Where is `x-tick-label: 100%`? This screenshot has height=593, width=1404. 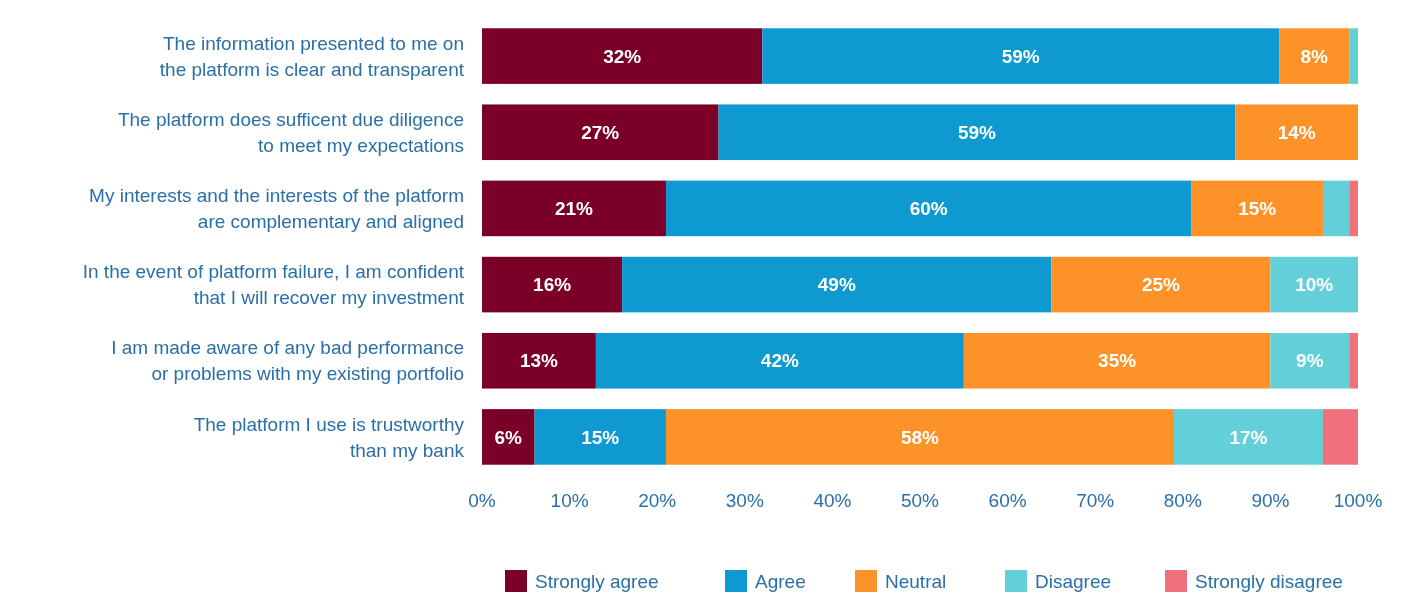 x-tick-label: 100% is located at coordinates (1358, 500).